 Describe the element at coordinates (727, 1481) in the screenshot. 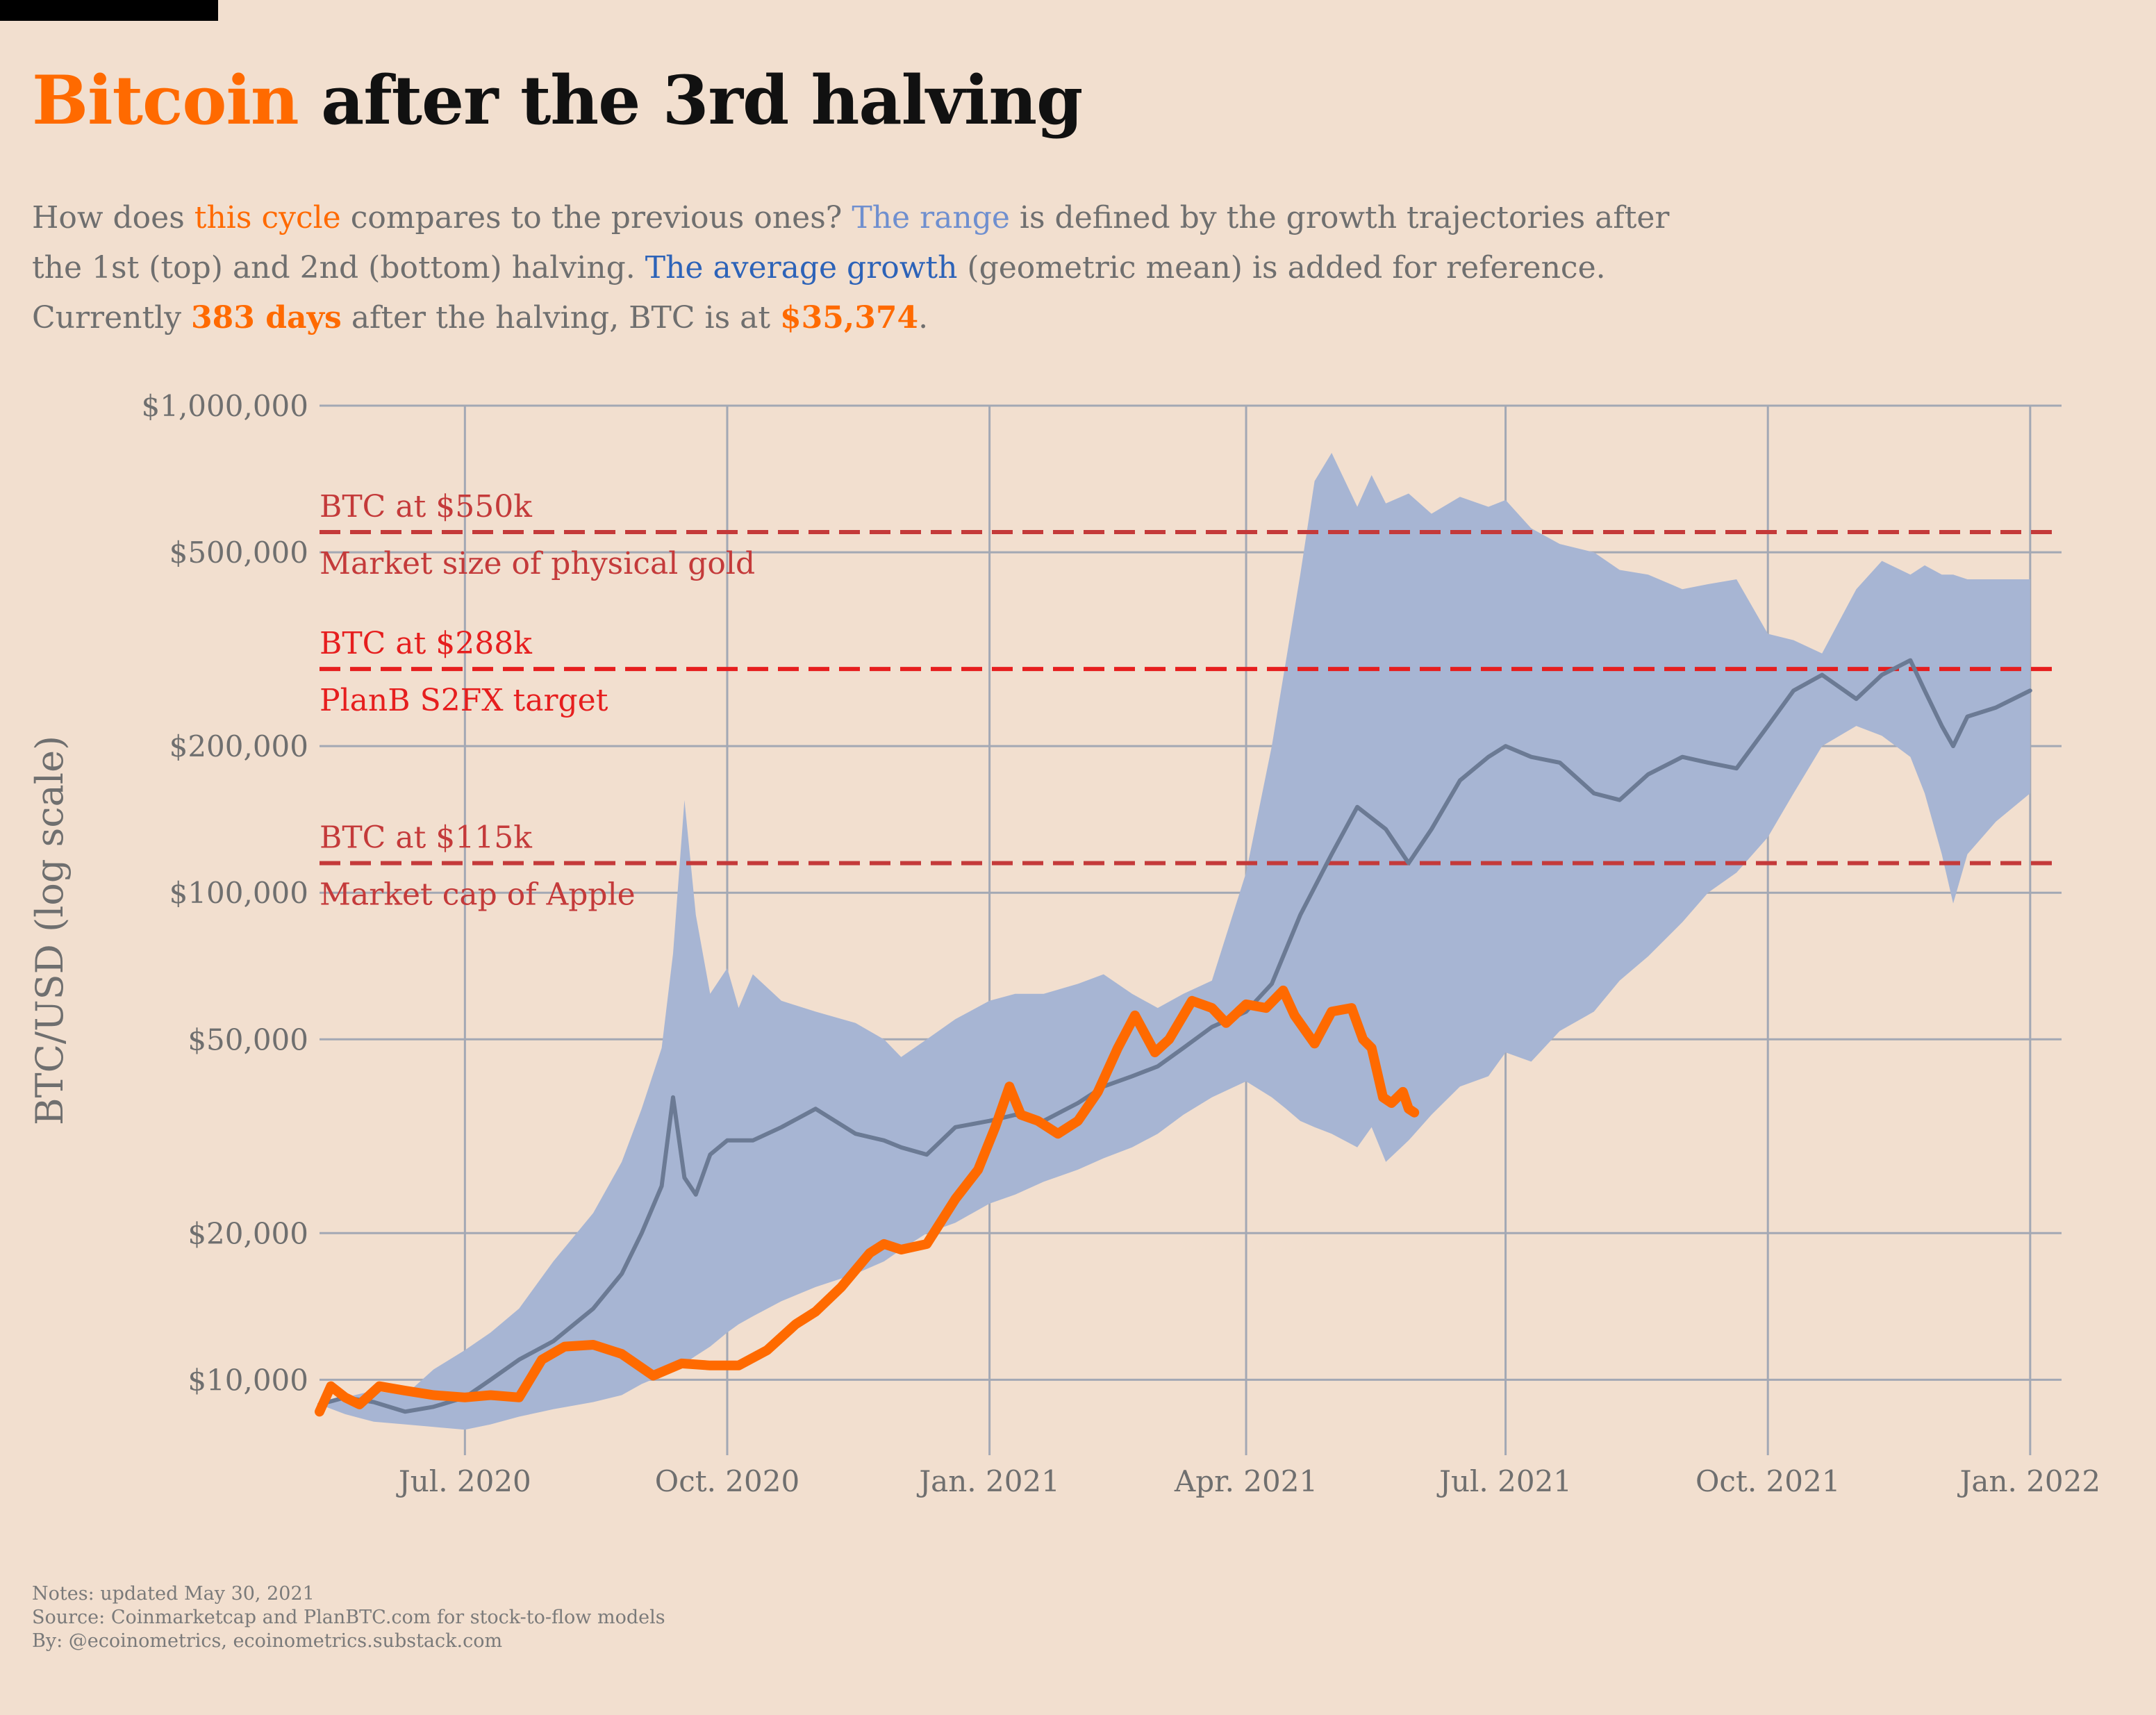

I see `x-tick-label: Oct. 2020` at that location.